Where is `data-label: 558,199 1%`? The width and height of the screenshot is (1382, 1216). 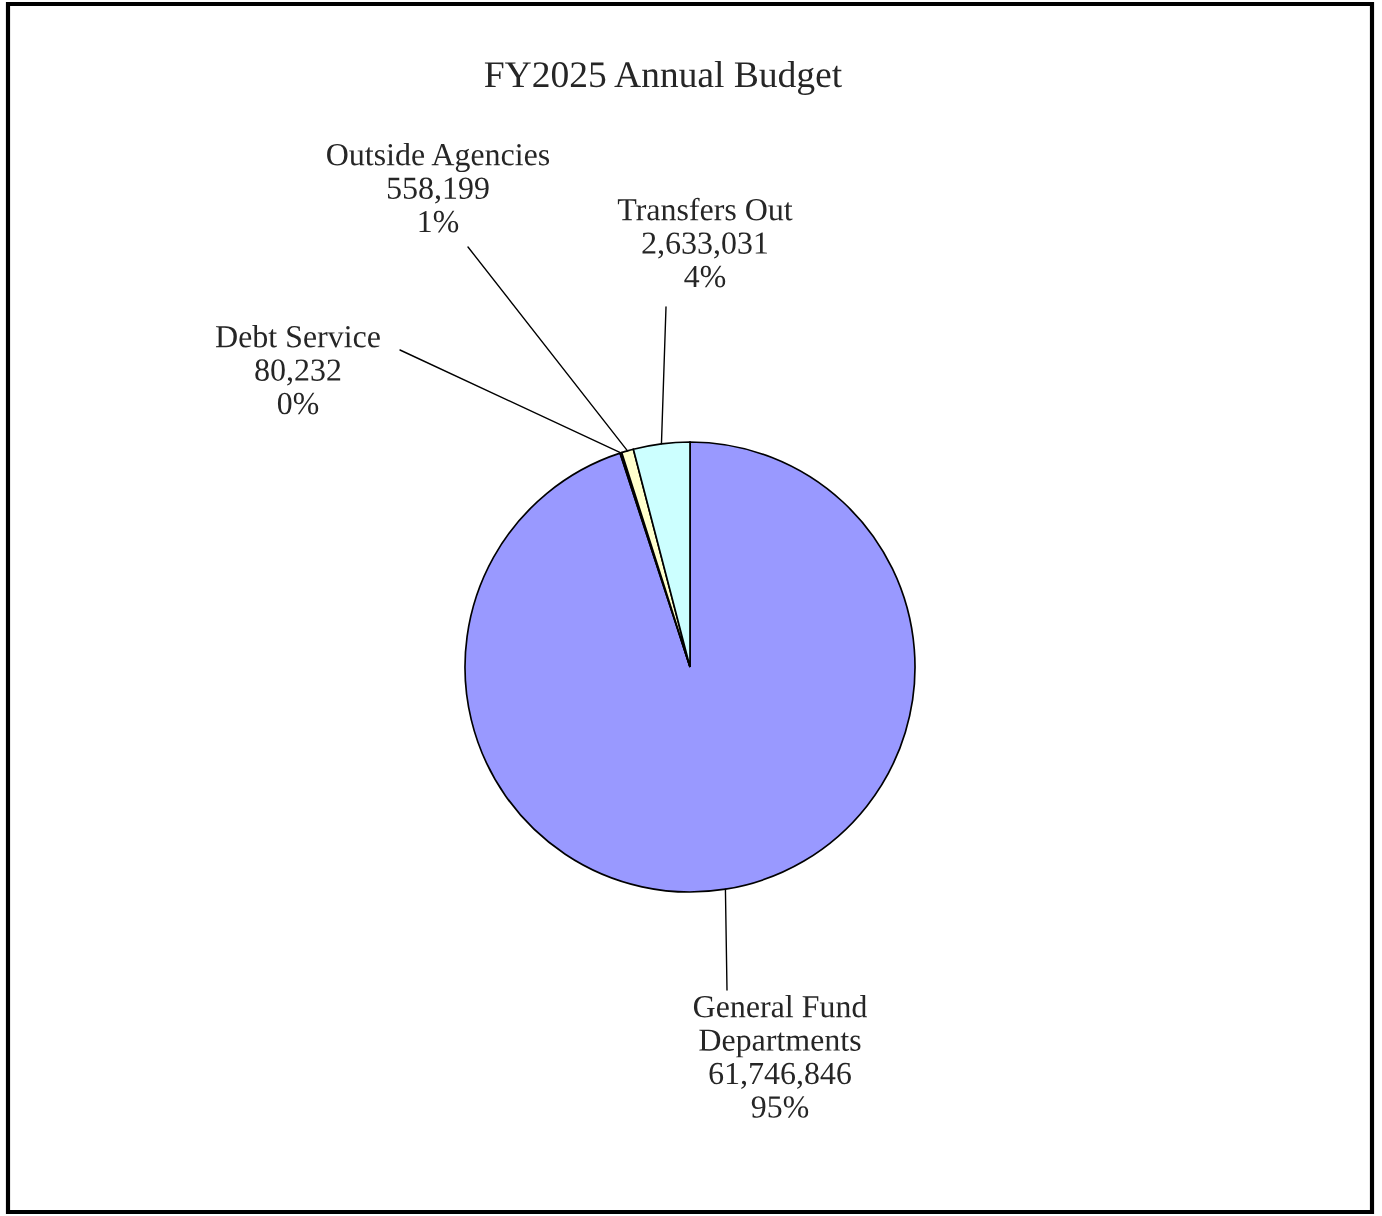
data-label: 558,199 1% is located at coordinates (438, 205).